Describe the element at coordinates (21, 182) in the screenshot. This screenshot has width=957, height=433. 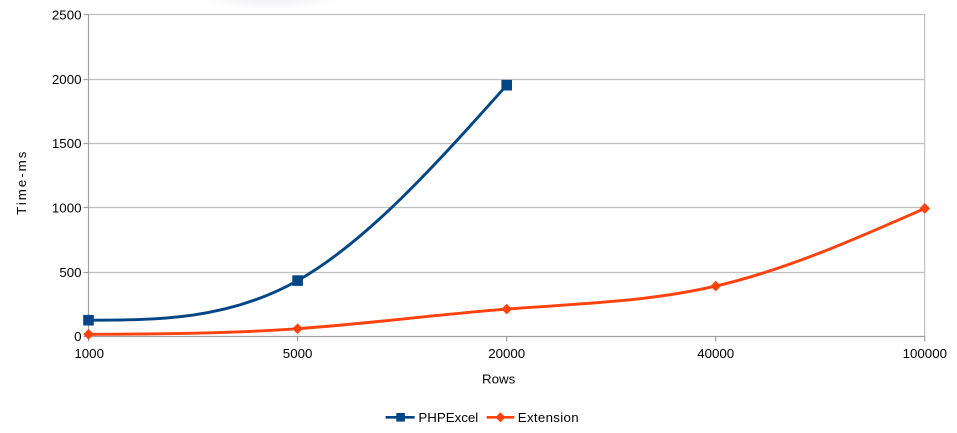
I see `svg-text: Time-ms` at that location.